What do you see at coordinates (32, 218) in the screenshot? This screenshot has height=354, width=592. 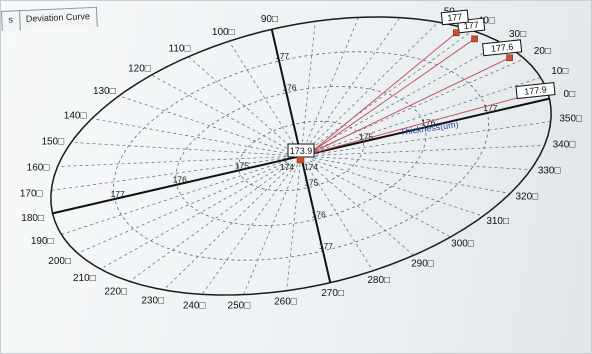 I see `angle-label-180: 180□` at bounding box center [32, 218].